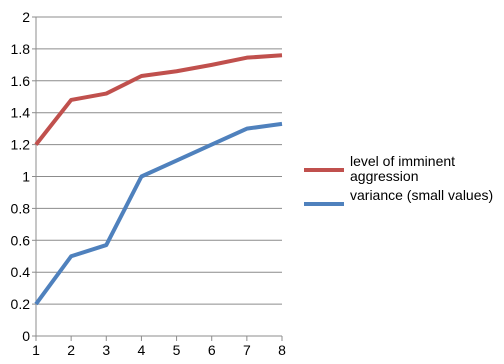 This screenshot has height=364, width=504. Describe the element at coordinates (21, 272) in the screenshot. I see `y-tick-label: 0.4` at that location.